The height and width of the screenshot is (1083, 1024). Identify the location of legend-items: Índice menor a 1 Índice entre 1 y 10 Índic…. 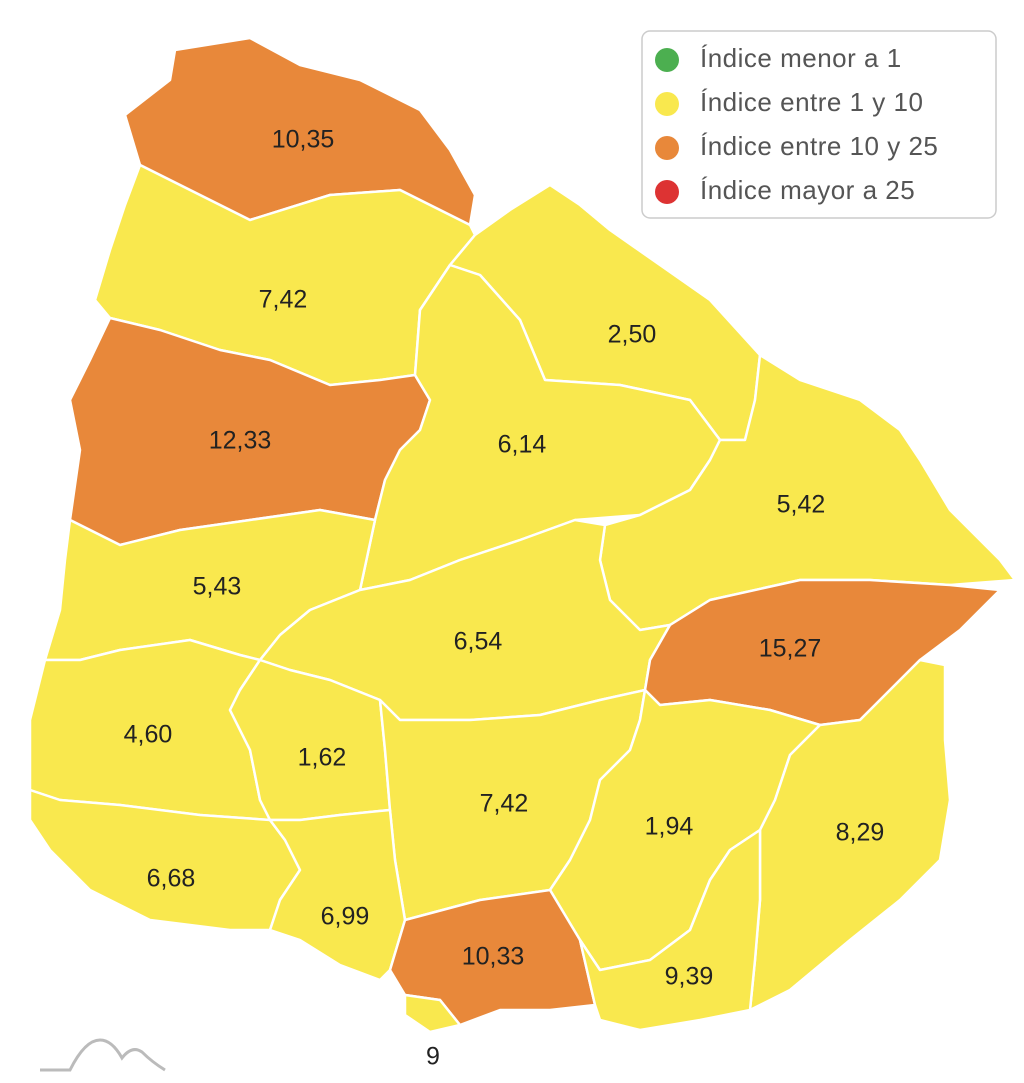
(796, 124).